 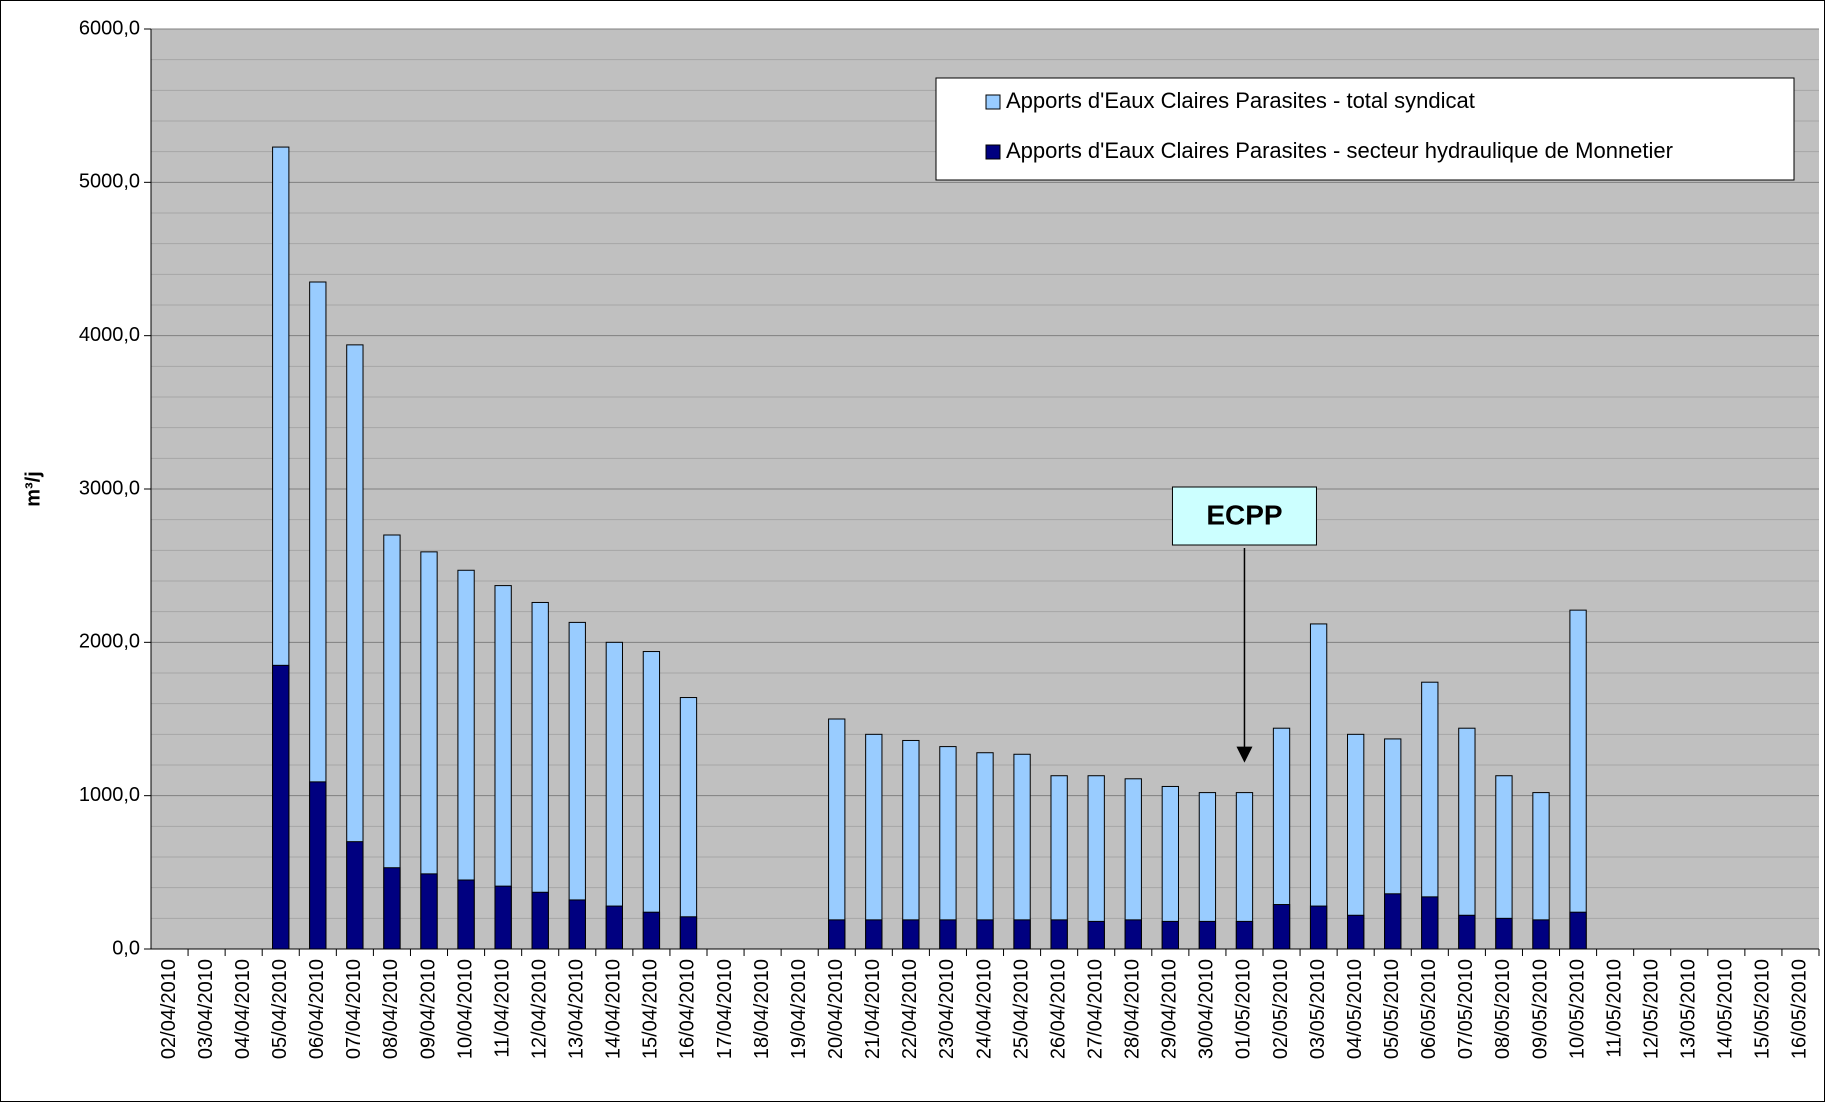 I want to click on x-tick-label: 19/04/2010, so click(x=799, y=1009).